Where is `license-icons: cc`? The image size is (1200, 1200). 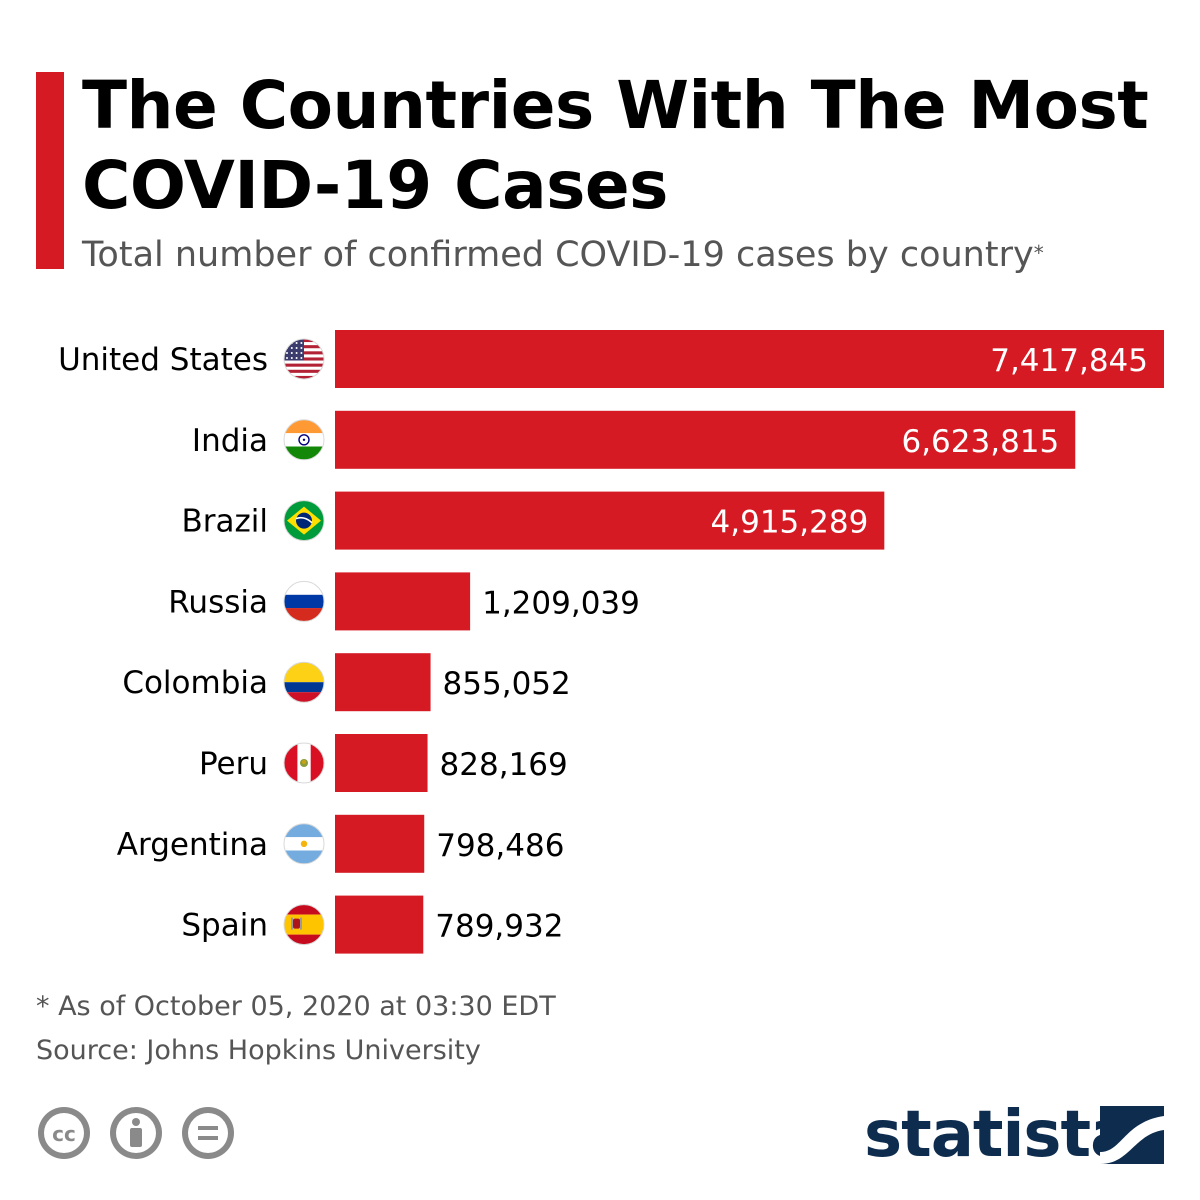
license-icons: cc is located at coordinates (136, 1133).